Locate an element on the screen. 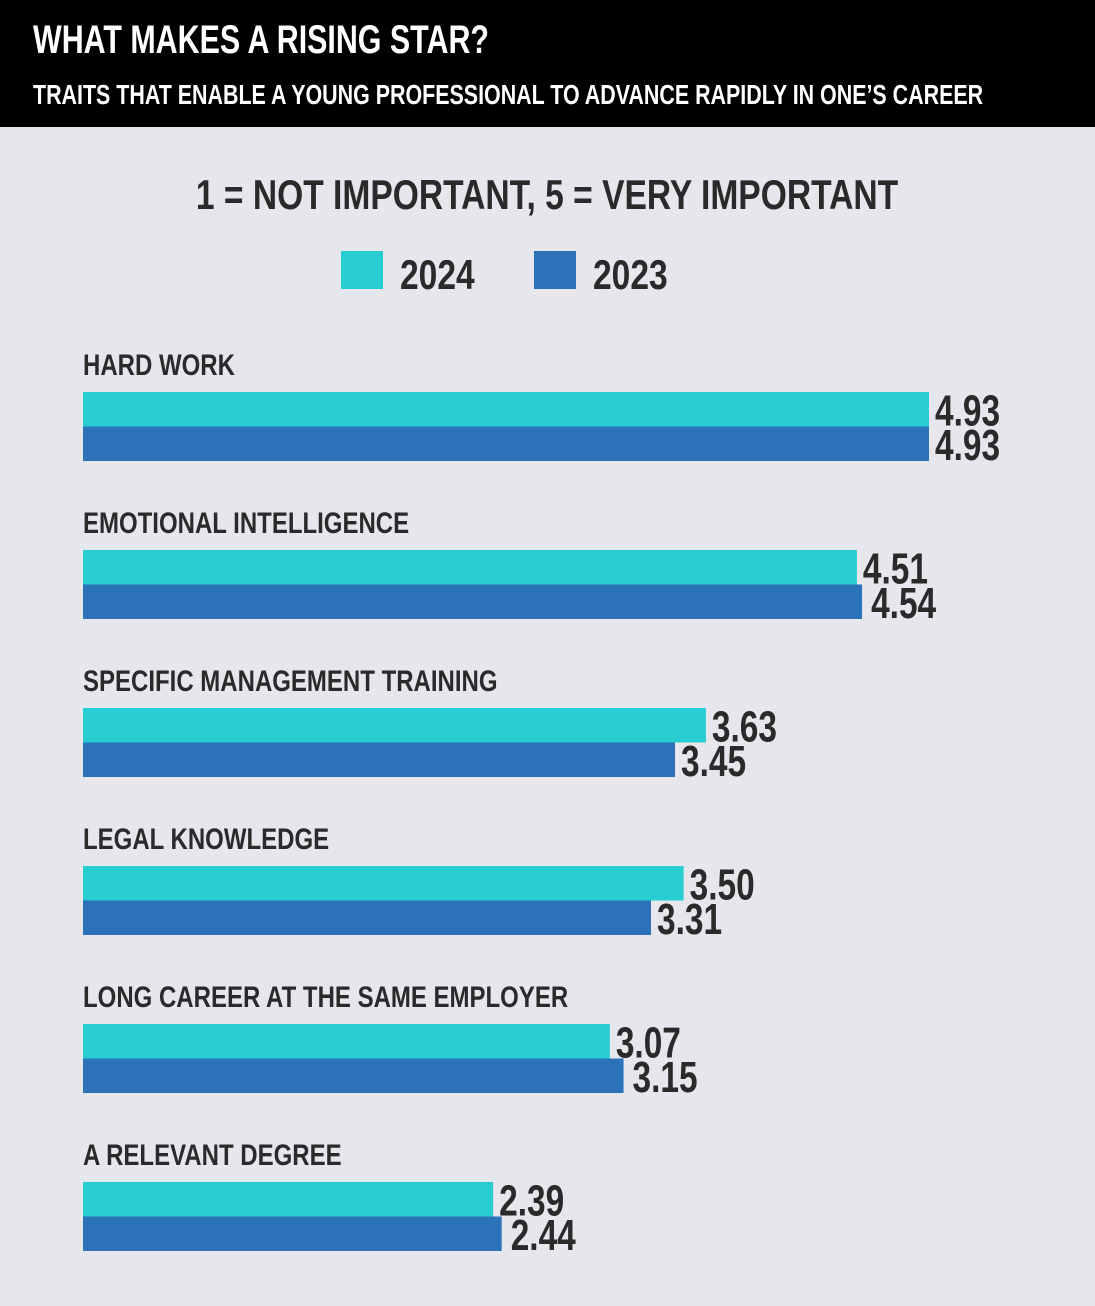  category-label: A RELEVANT DEGREE is located at coordinates (212, 1154).